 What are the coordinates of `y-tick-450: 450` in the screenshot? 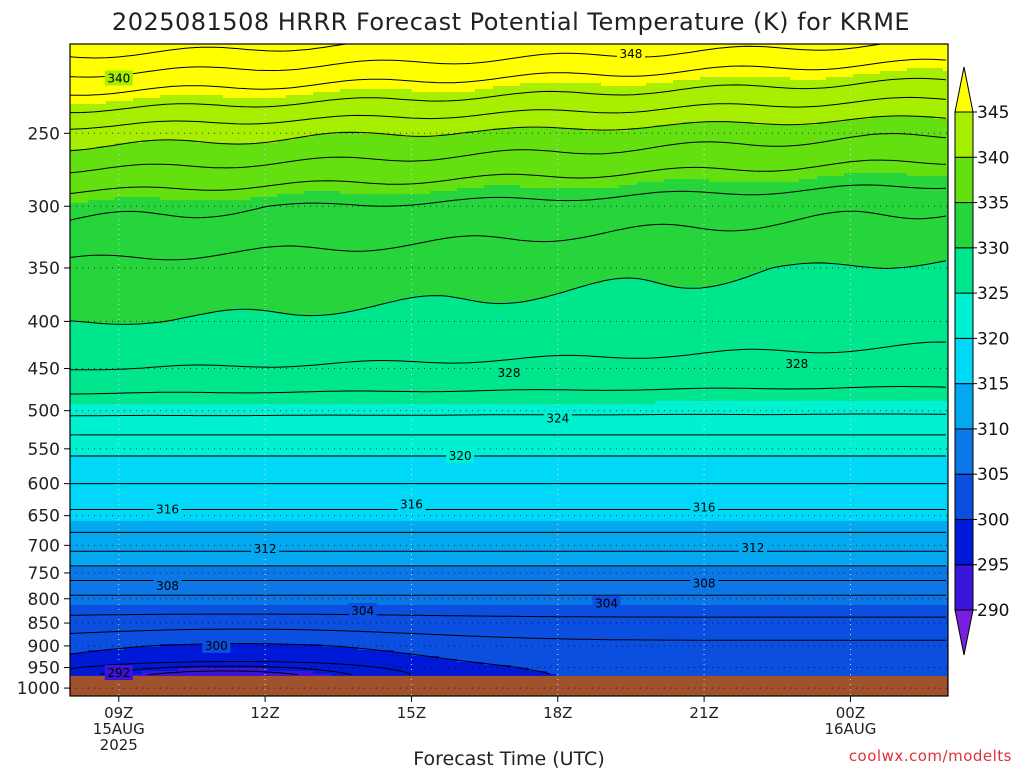 It's located at (44, 370).